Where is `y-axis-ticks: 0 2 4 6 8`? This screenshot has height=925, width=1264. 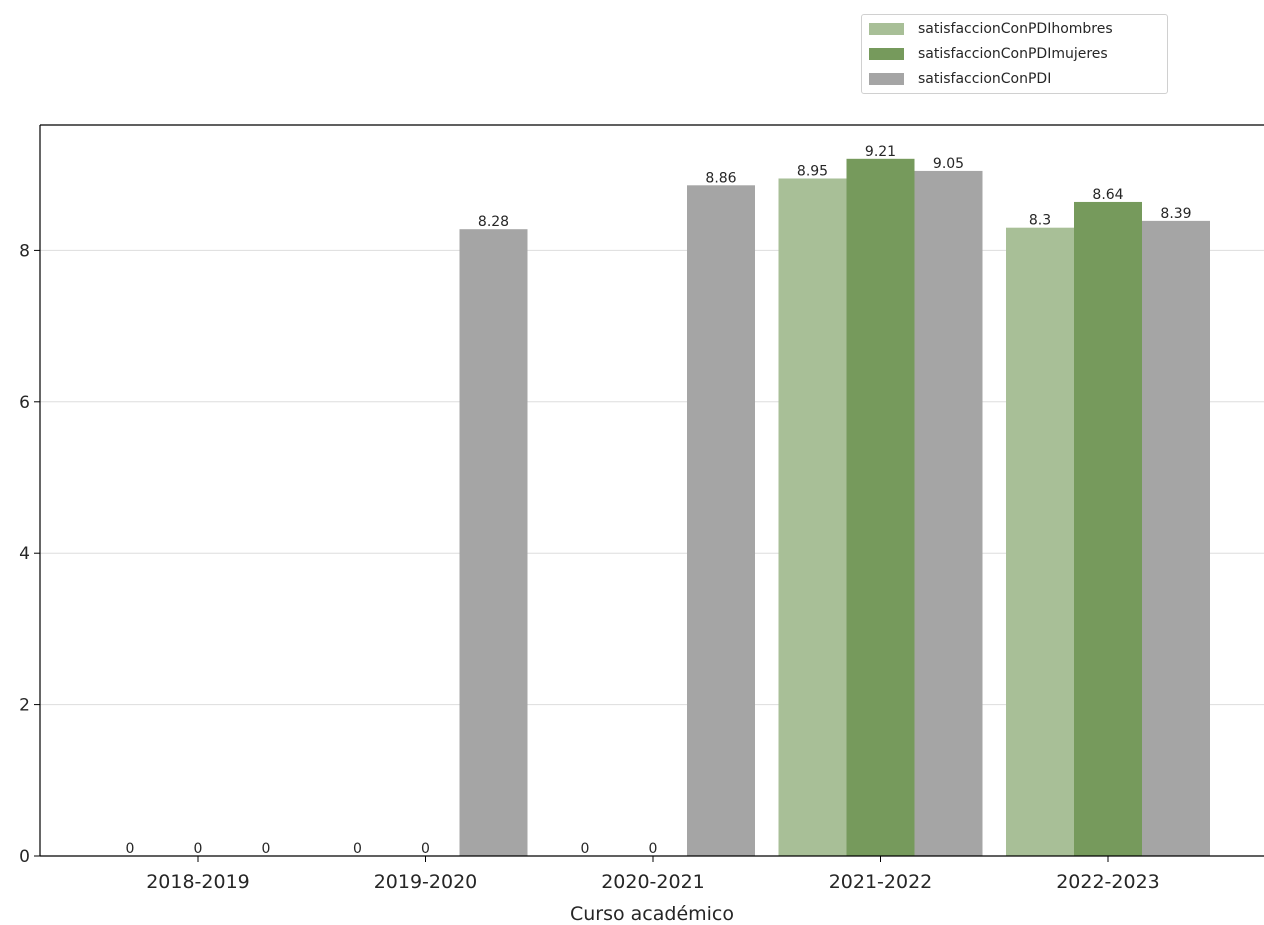
y-axis-ticks: 0 2 4 6 8 is located at coordinates (29, 554).